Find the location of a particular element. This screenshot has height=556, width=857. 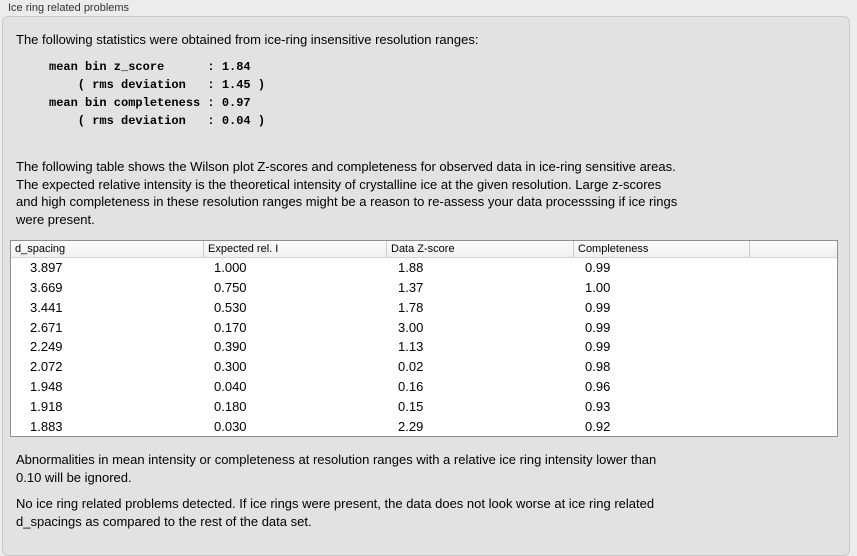

table-cell: 0.93 is located at coordinates (598, 406).